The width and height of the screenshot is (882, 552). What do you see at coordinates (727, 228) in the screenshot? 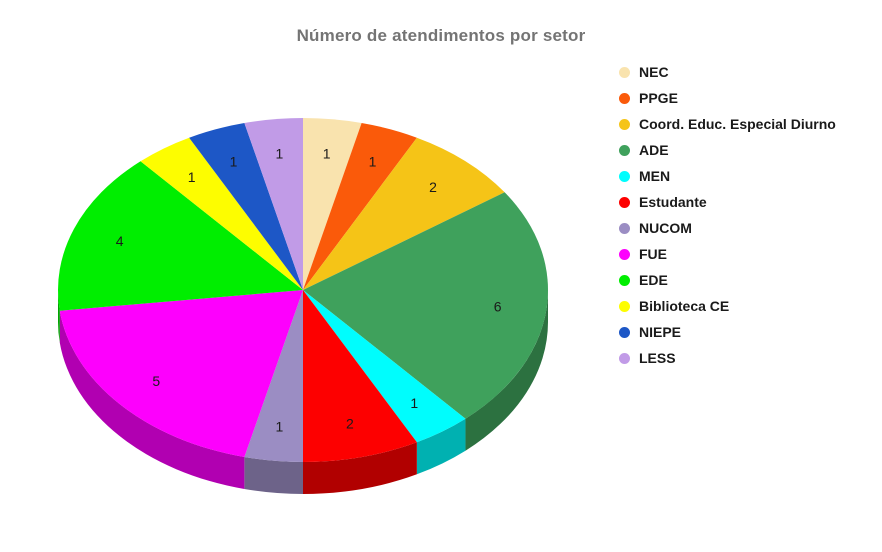
I see `legend-item-nucom: NUCOM` at bounding box center [727, 228].